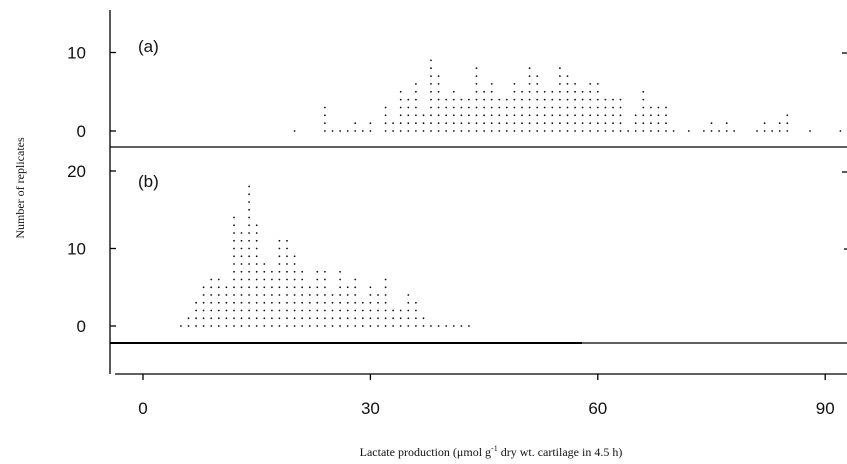  What do you see at coordinates (76, 53) in the screenshot?
I see `y-tick-label: 10` at bounding box center [76, 53].